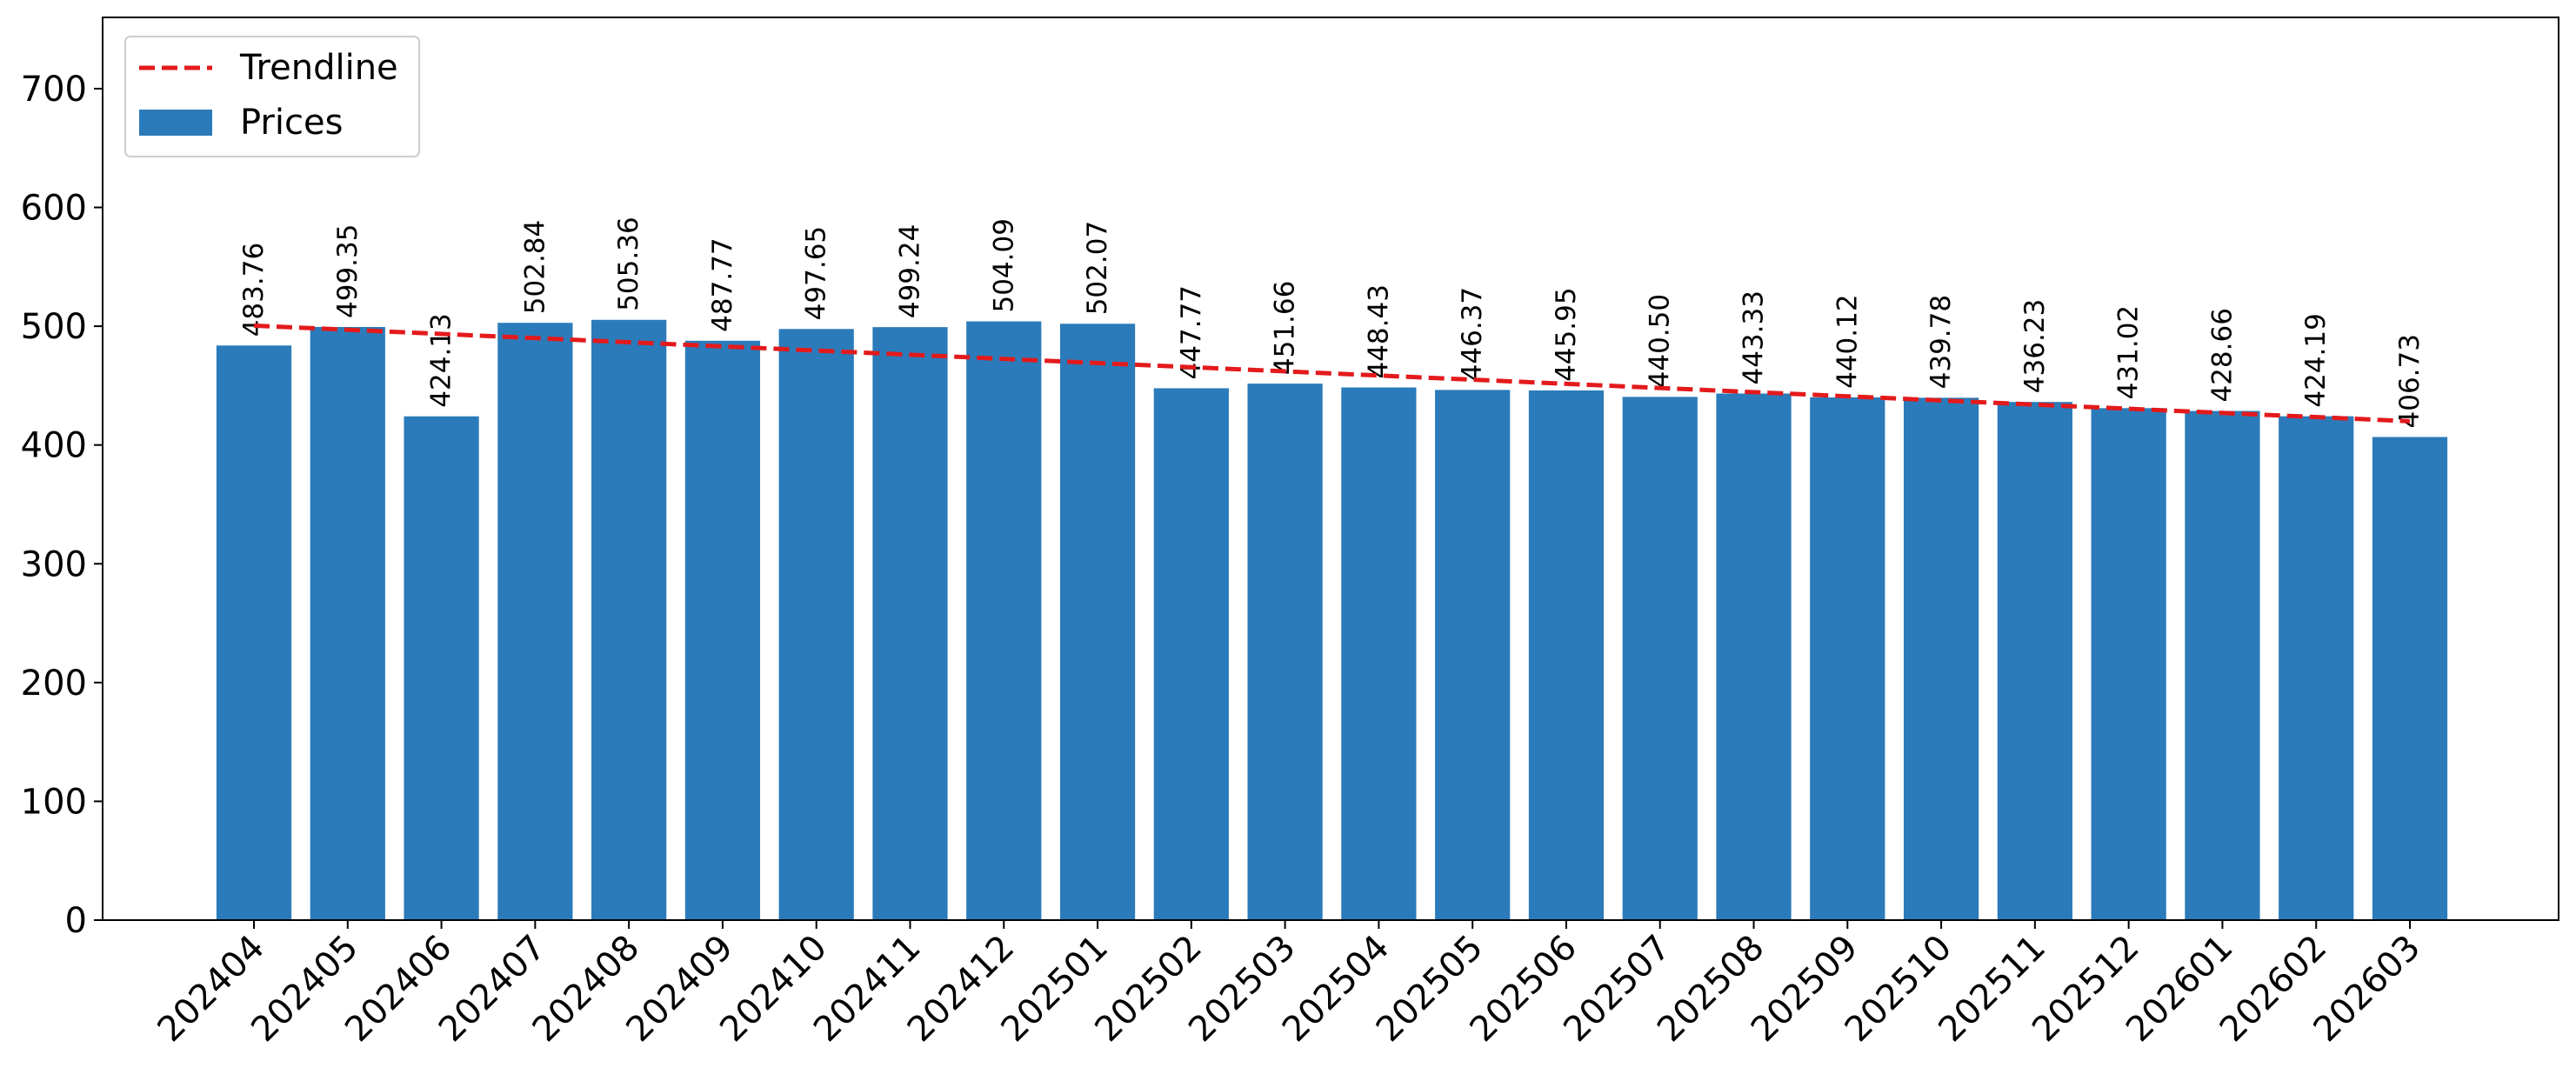  What do you see at coordinates (2129, 352) in the screenshot?
I see `data-label: 431.02` at bounding box center [2129, 352].